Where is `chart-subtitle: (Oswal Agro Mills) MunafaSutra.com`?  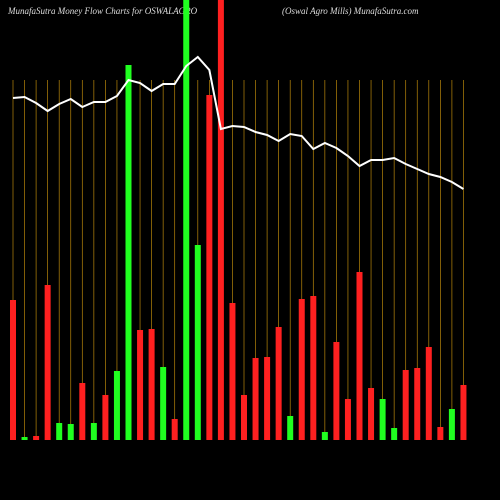
chart-subtitle: (Oswal Agro Mills) MunafaSutra.com is located at coordinates (350, 11).